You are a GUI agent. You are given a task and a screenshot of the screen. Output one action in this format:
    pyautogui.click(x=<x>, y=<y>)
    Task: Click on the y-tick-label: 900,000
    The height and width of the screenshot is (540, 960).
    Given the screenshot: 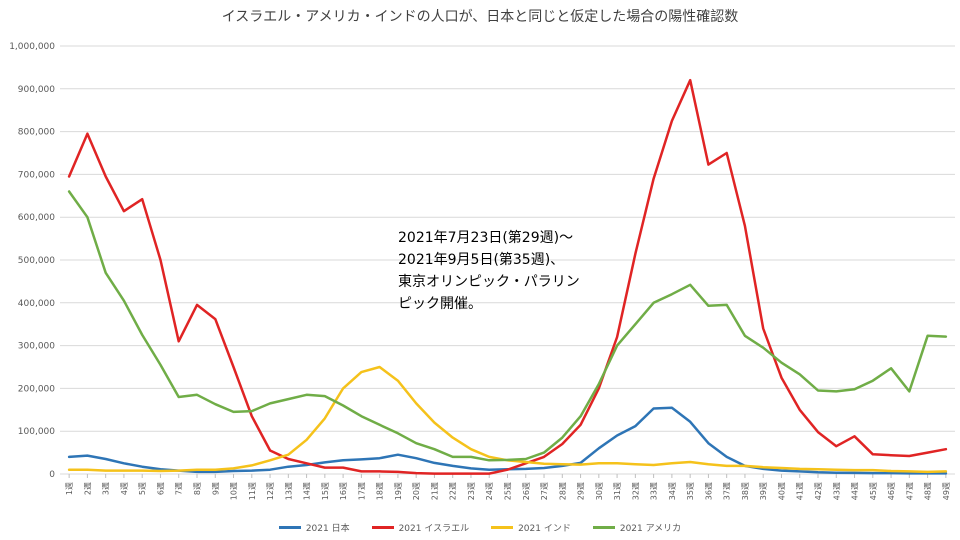 What is the action you would take?
    pyautogui.click(x=36, y=90)
    